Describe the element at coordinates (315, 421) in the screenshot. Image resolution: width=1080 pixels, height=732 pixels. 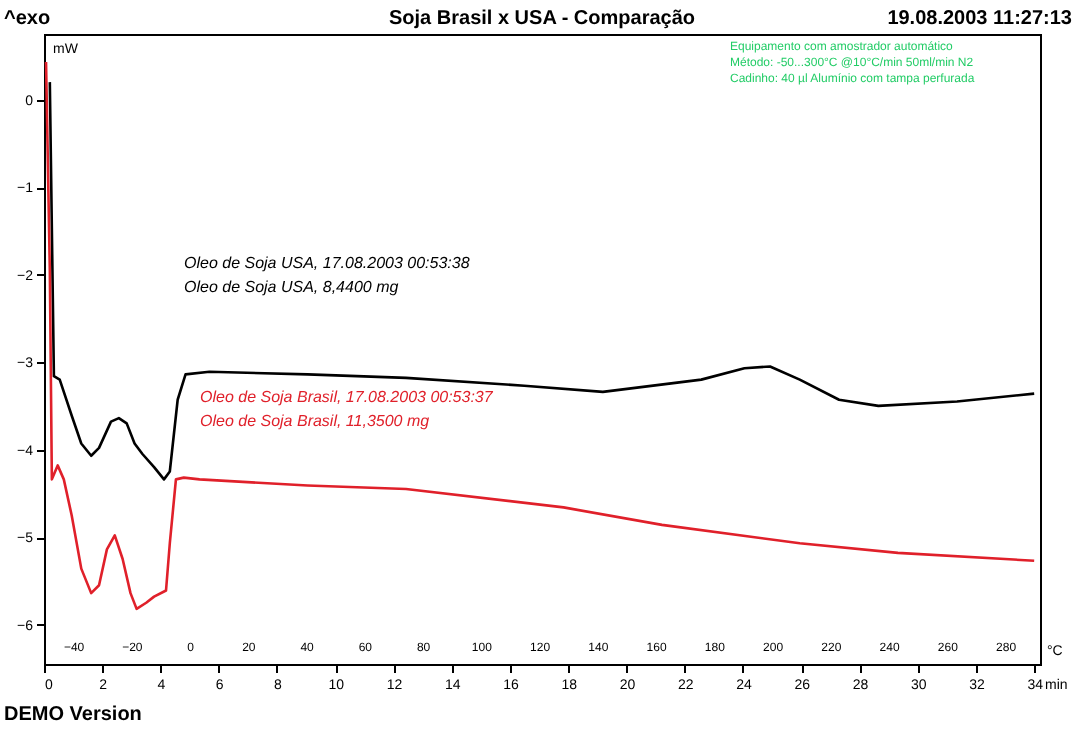
I see `annotation: Oleo de Soja Brasil, 11,3500 mg` at that location.